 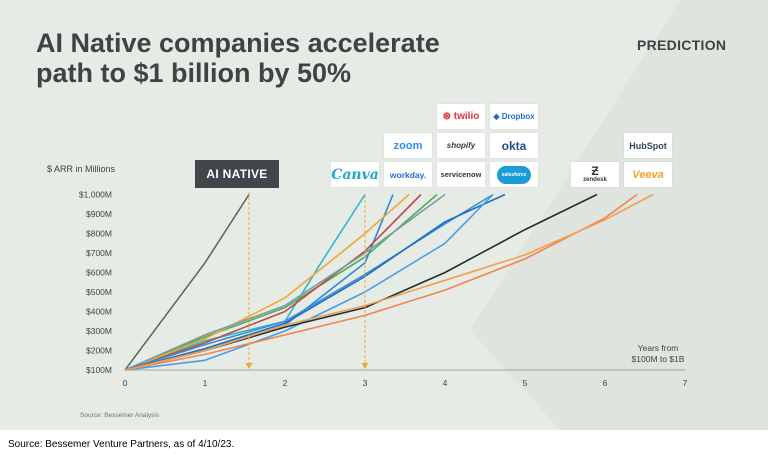 I want to click on x-axis-label: Years from $100M to $1B, so click(x=658, y=353).